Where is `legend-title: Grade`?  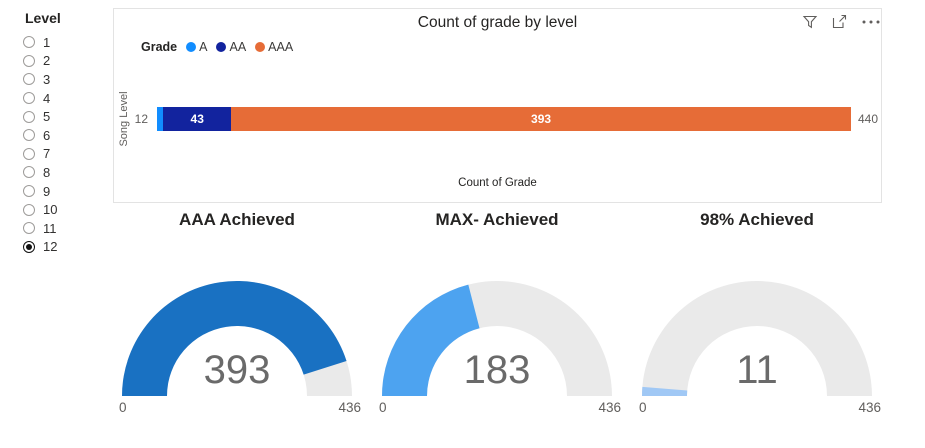
legend-title: Grade is located at coordinates (159, 47).